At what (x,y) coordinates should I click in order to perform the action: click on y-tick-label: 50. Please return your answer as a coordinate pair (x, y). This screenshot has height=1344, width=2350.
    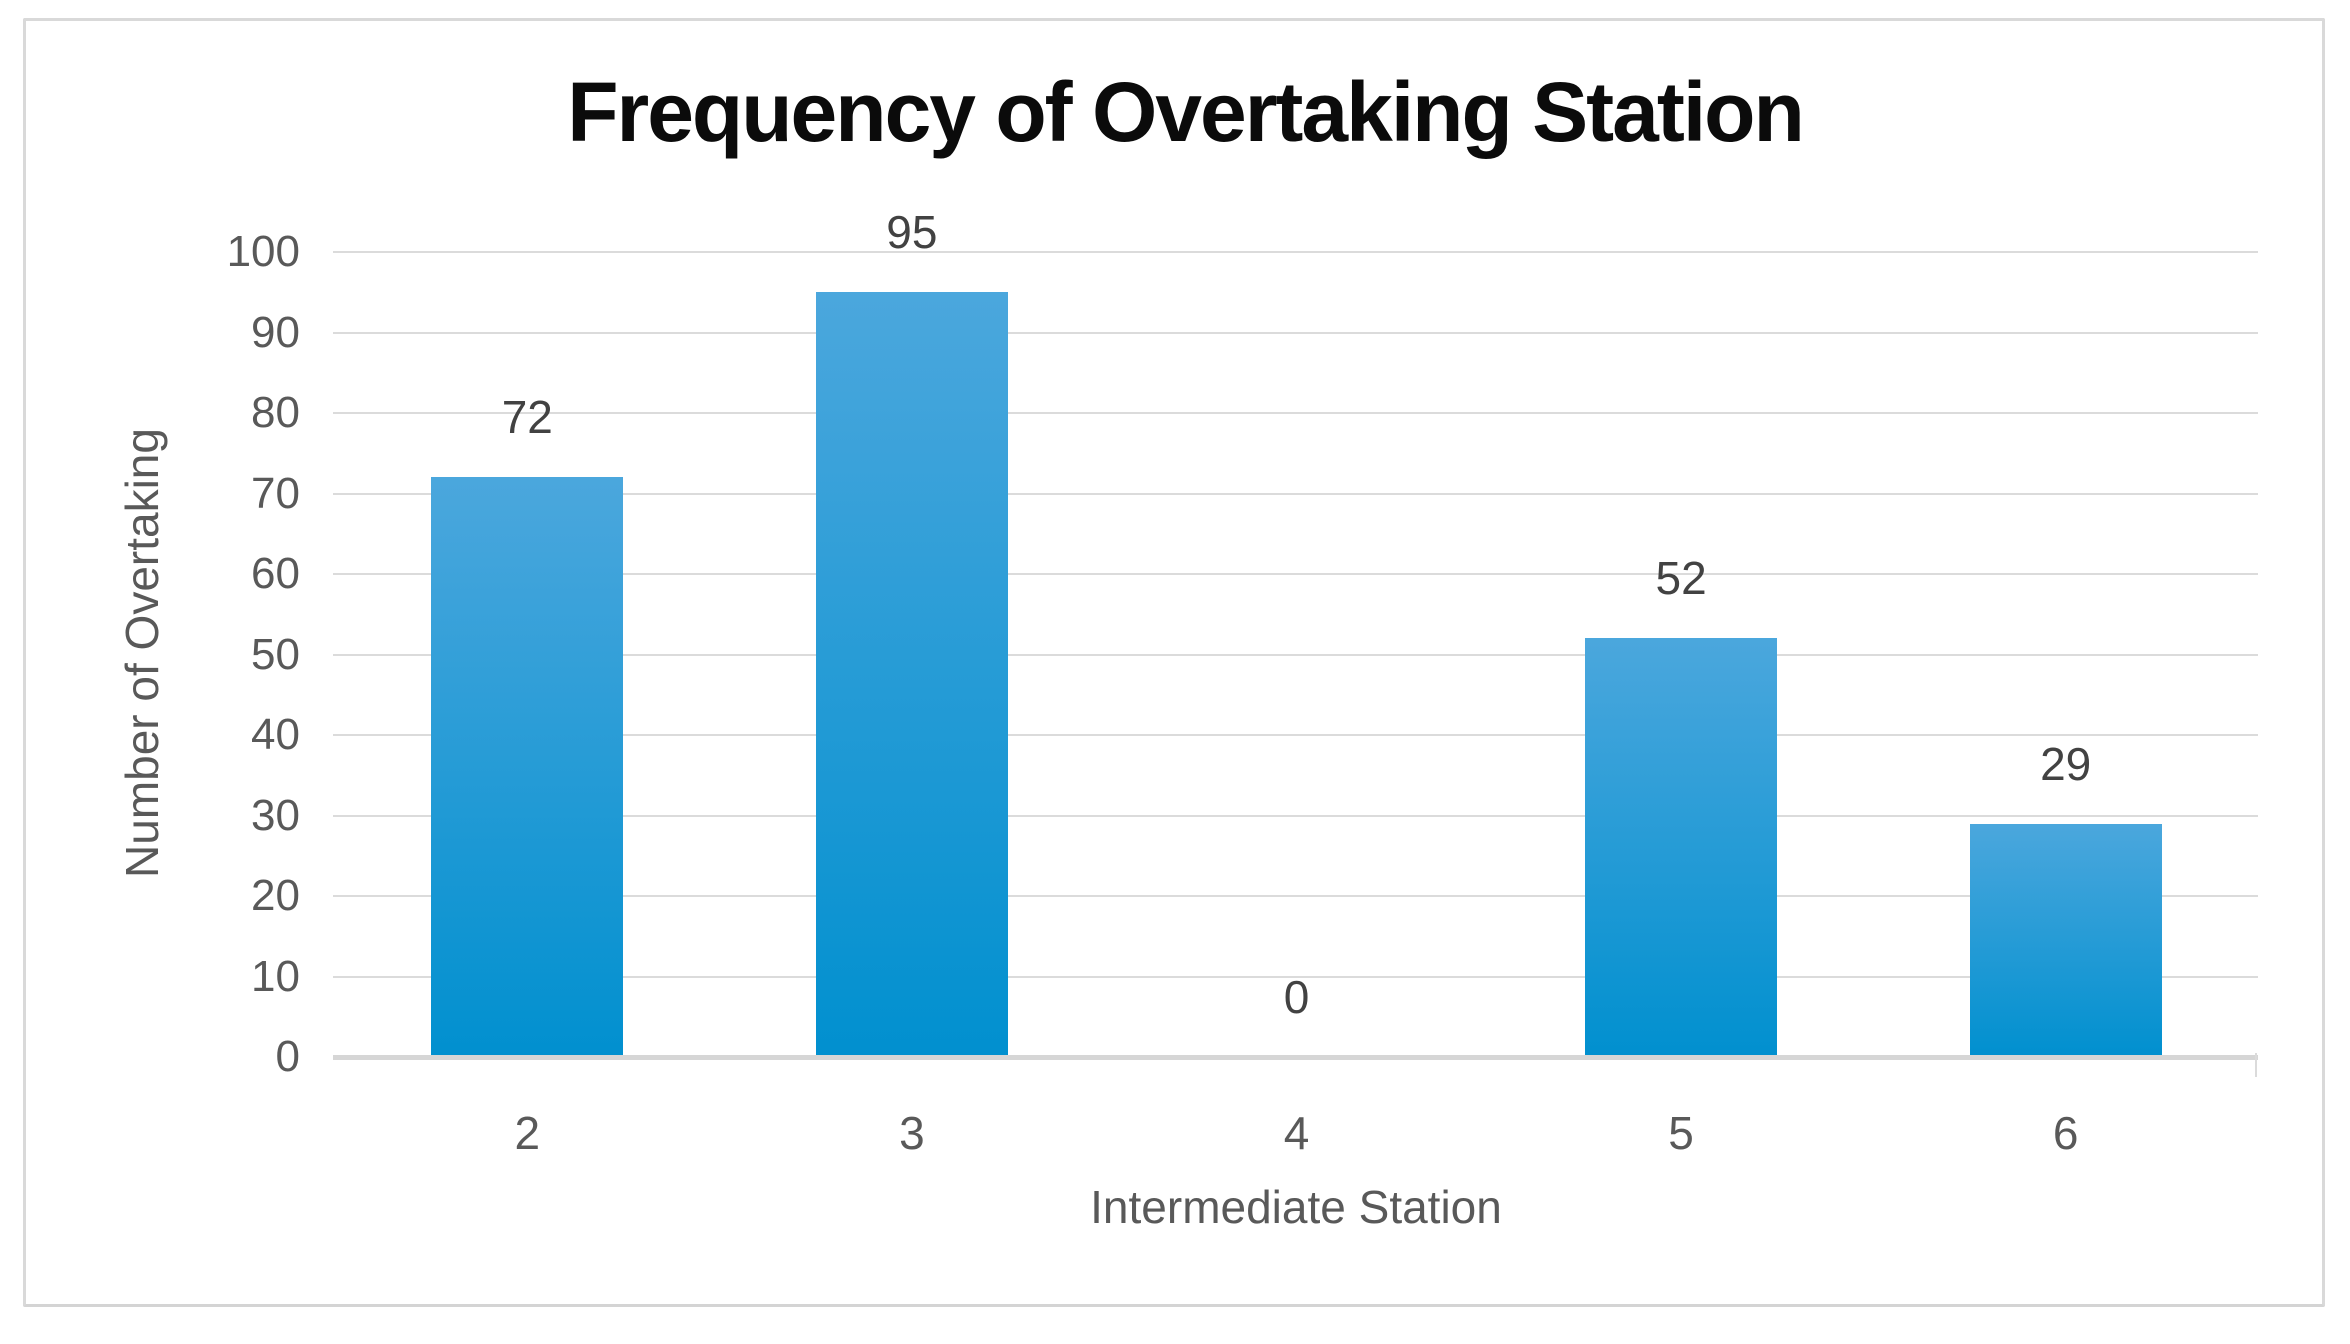
    Looking at the image, I should click on (275, 654).